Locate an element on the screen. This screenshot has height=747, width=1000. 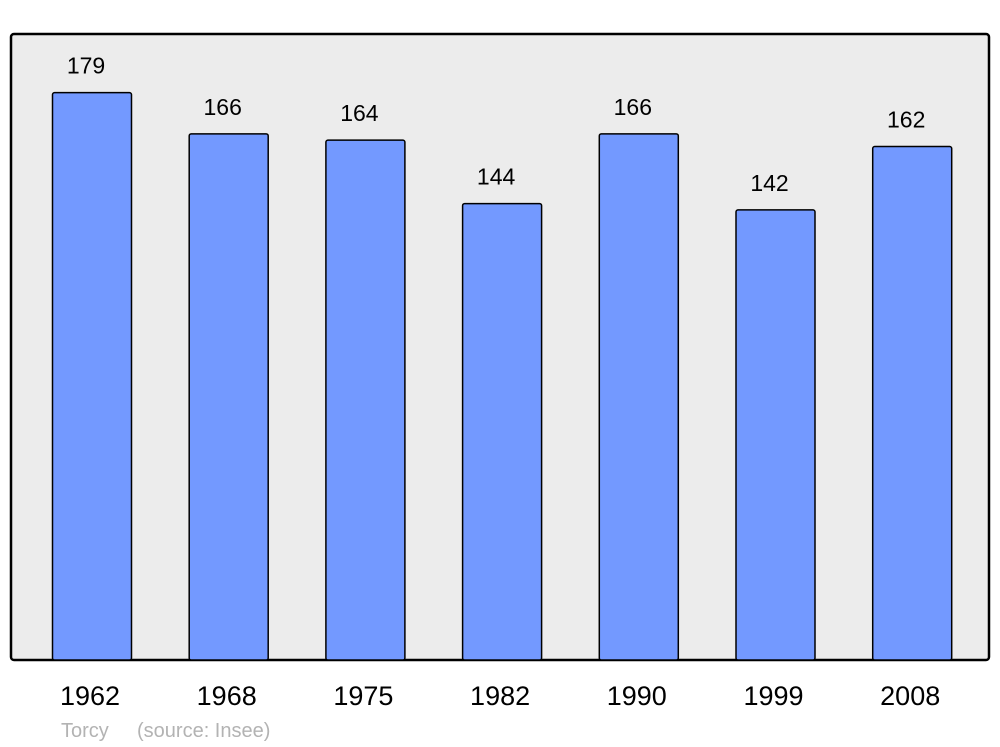
data-label-1968: 166 is located at coordinates (223, 107).